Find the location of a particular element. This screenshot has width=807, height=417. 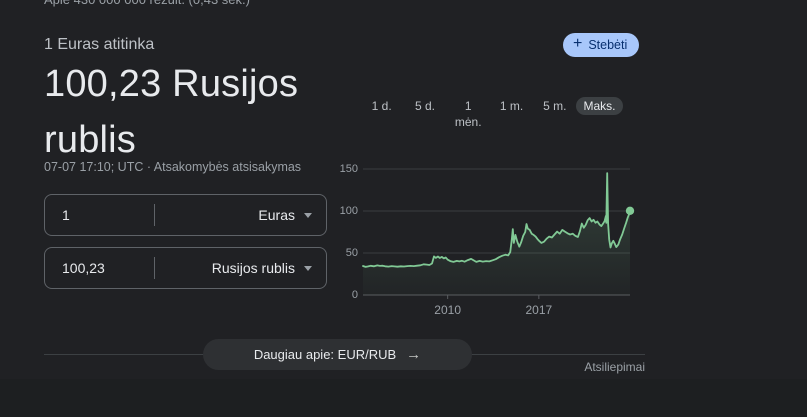

disclaimer-link: Atsakomybės atsisakymas is located at coordinates (227, 167).